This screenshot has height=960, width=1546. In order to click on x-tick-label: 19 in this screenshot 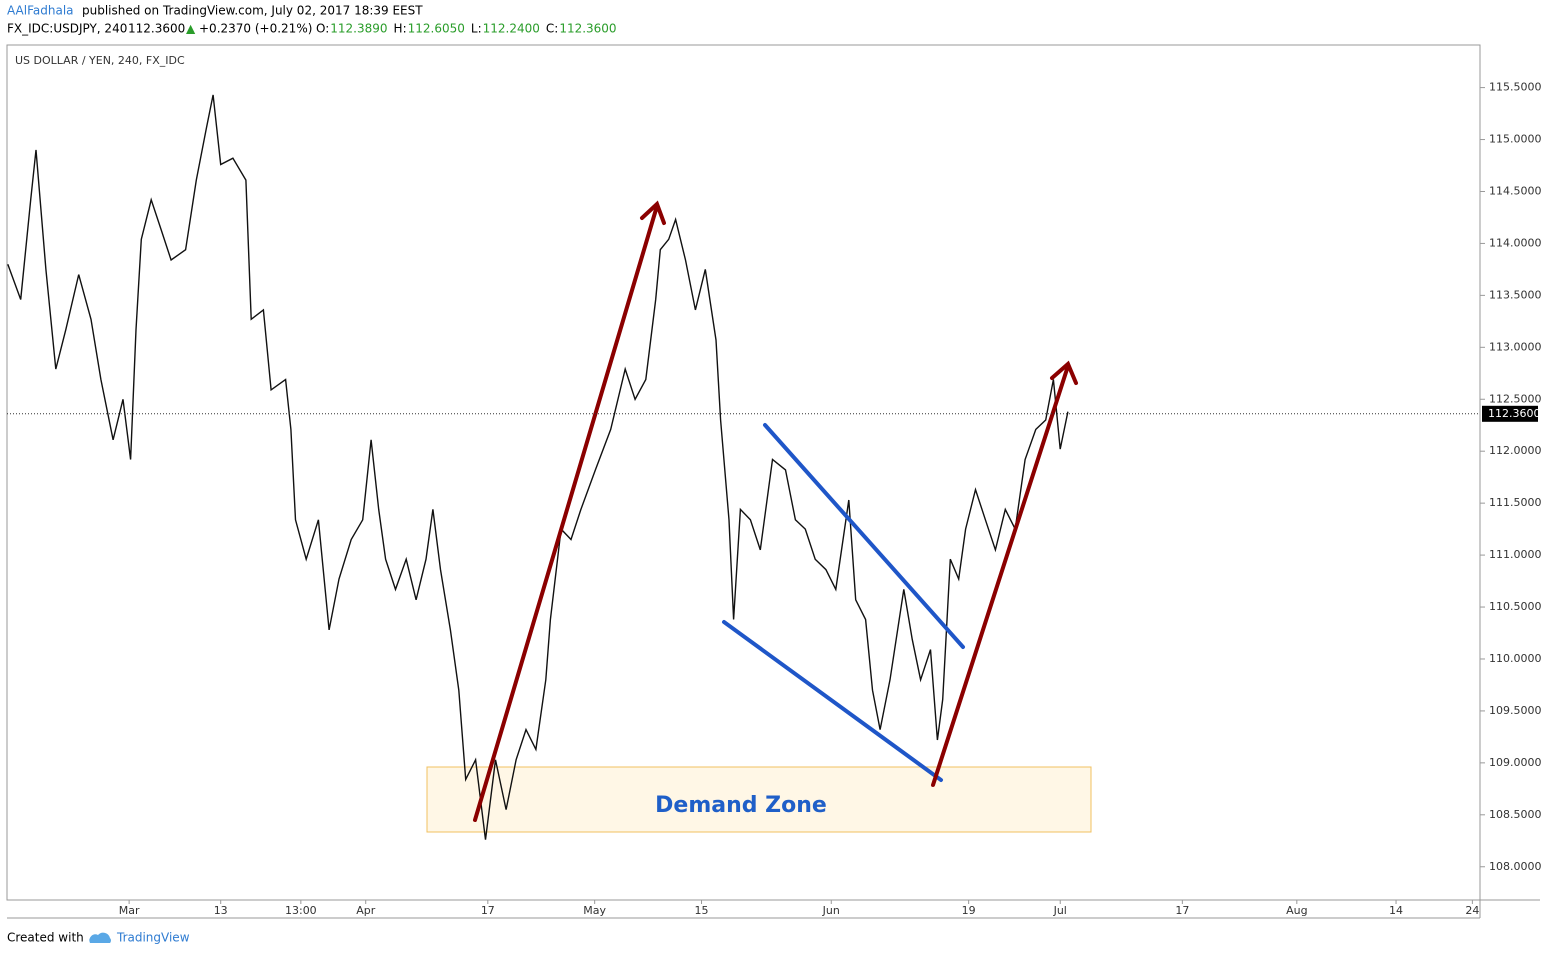, I will do `click(969, 910)`.